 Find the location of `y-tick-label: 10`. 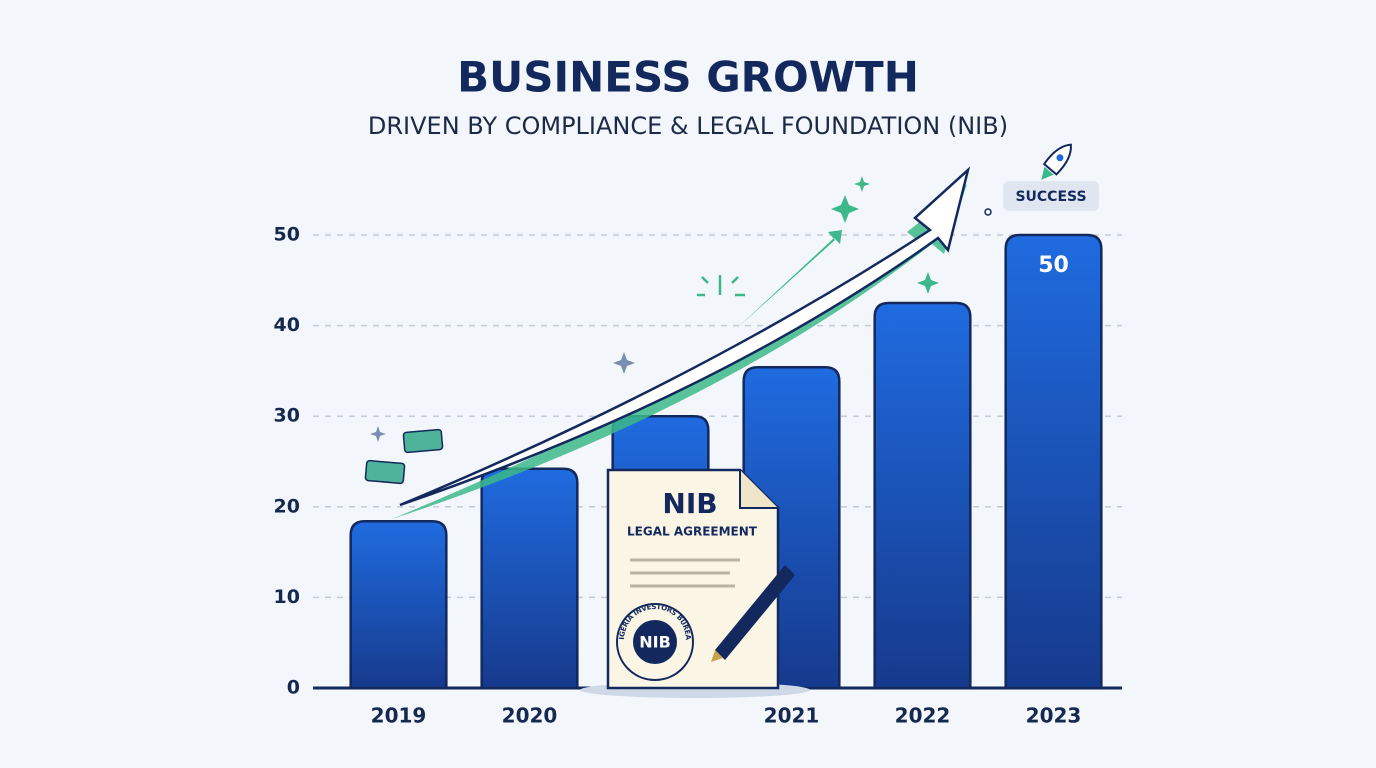

y-tick-label: 10 is located at coordinates (287, 597).